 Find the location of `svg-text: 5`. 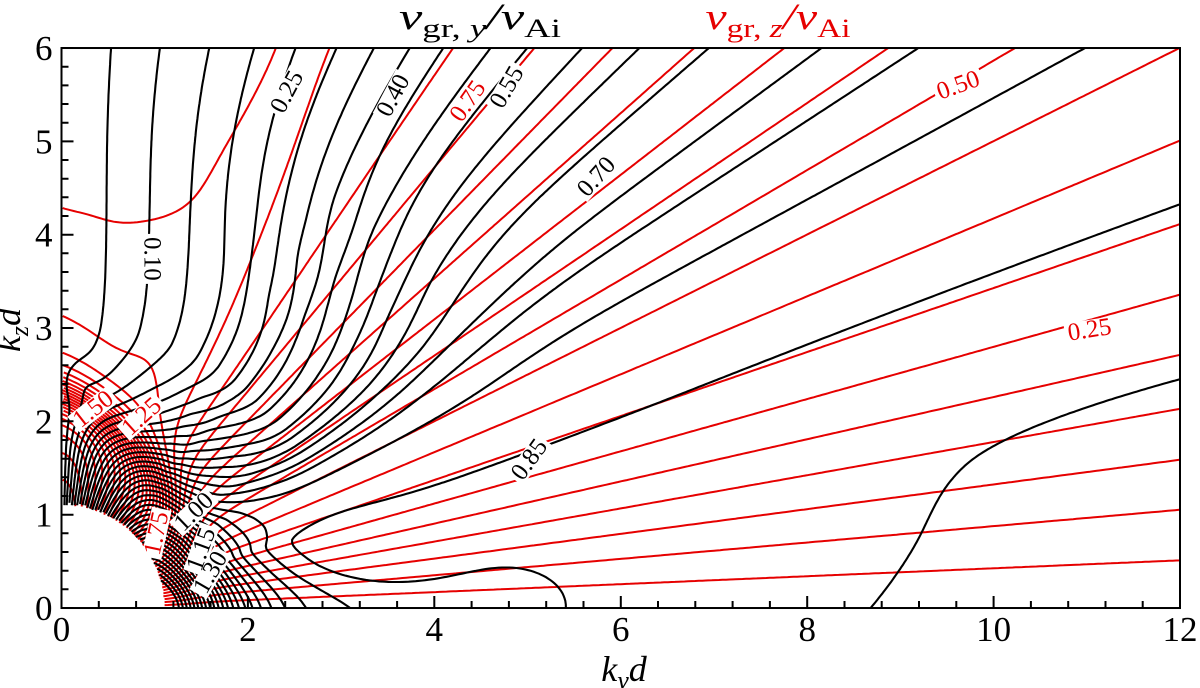

svg-text: 5 is located at coordinates (44, 141).